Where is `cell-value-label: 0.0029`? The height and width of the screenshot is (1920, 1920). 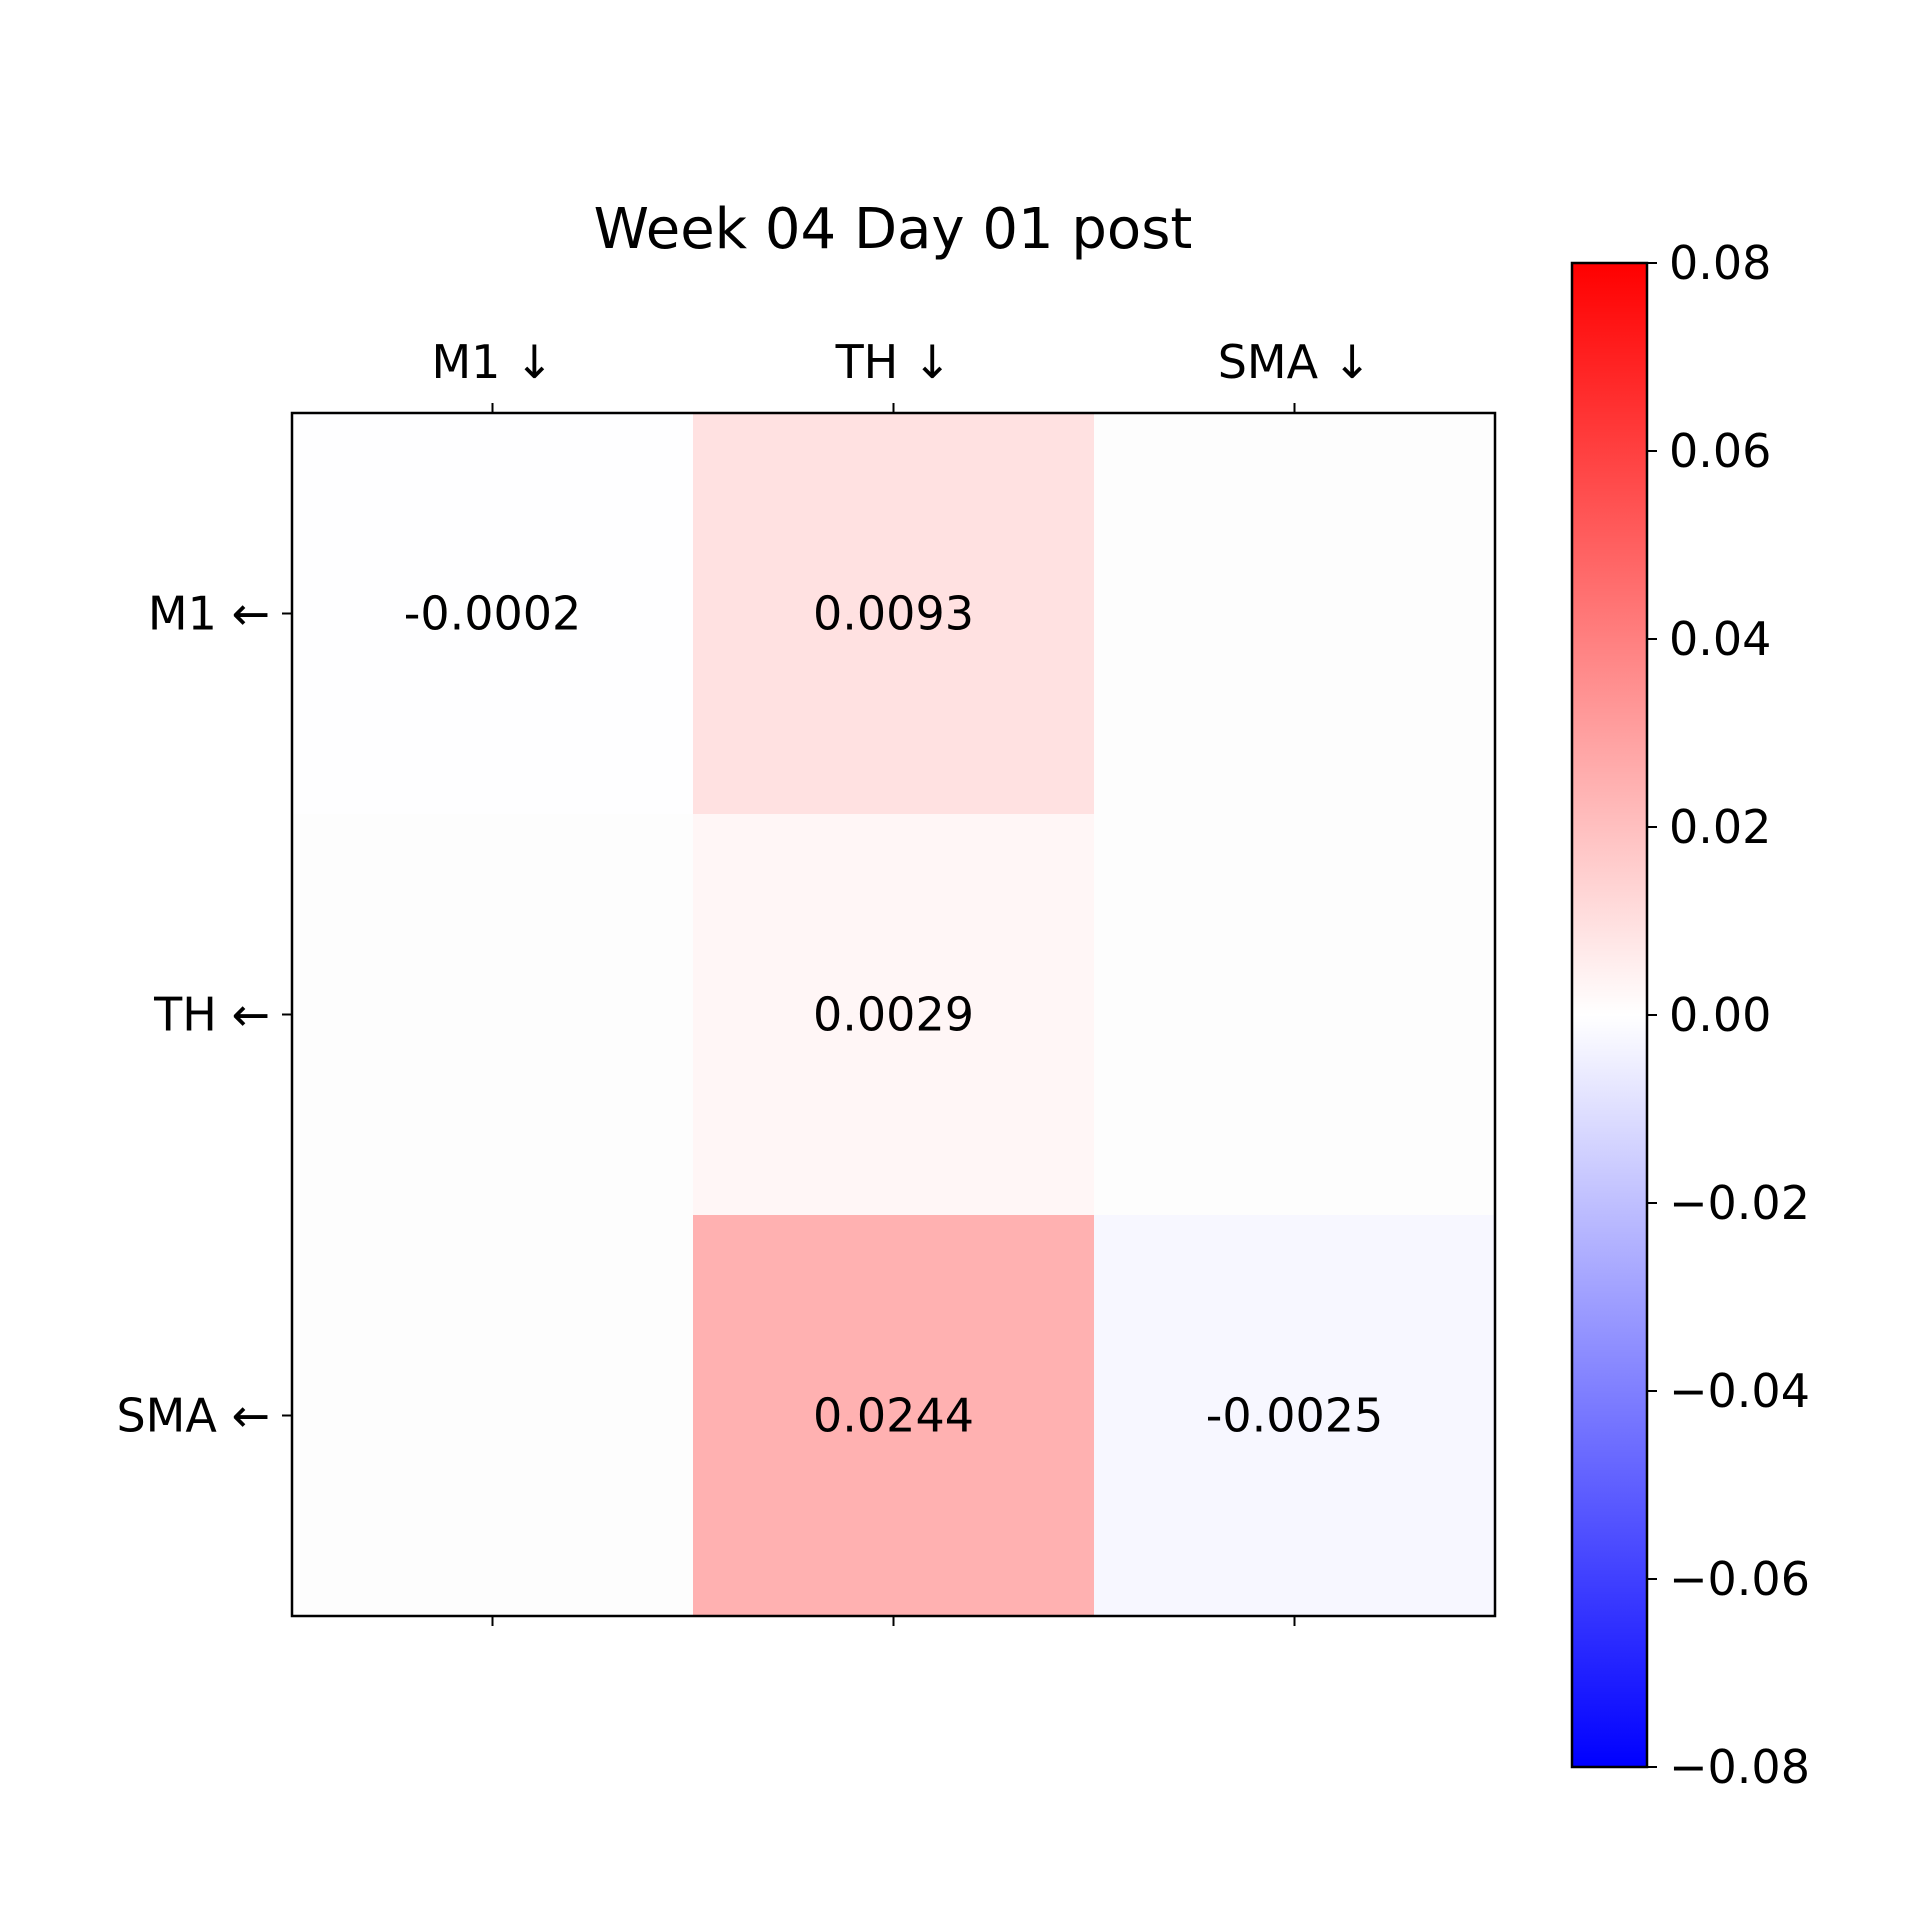 cell-value-label: 0.0029 is located at coordinates (893, 1015).